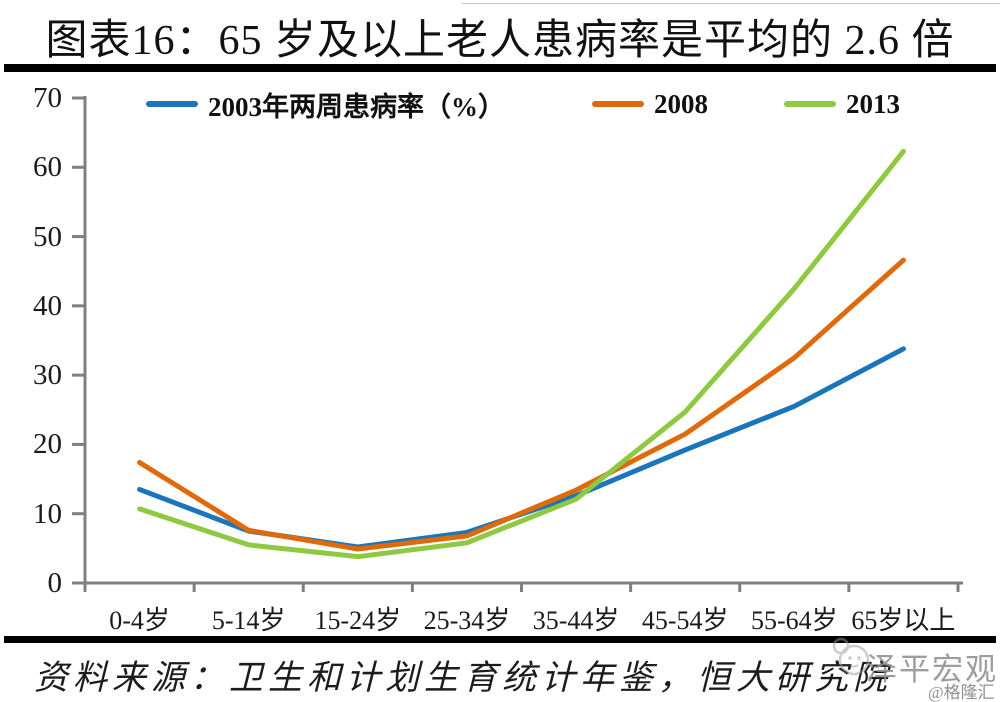  I want to click on legend-item-2013: 2013, so click(842, 104).